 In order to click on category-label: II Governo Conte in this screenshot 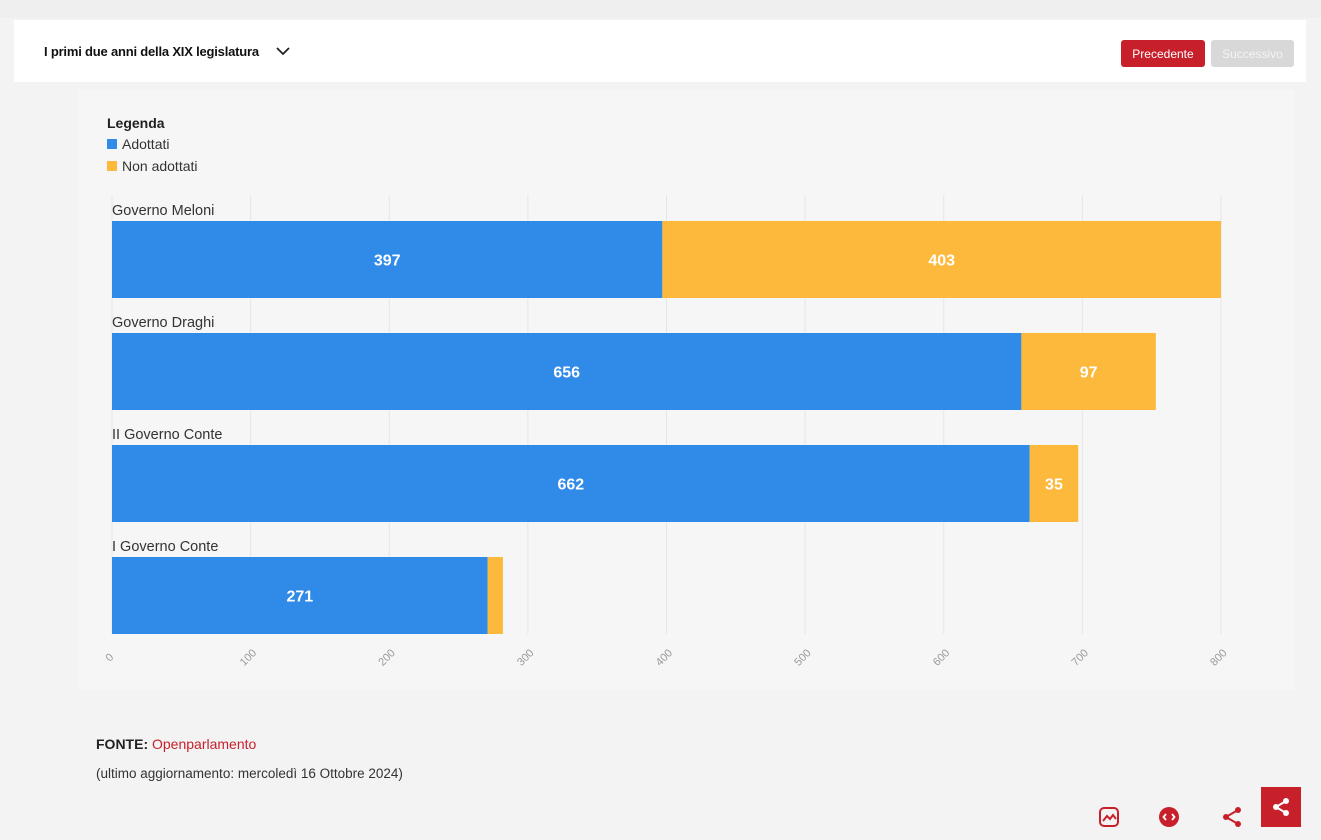, I will do `click(167, 435)`.